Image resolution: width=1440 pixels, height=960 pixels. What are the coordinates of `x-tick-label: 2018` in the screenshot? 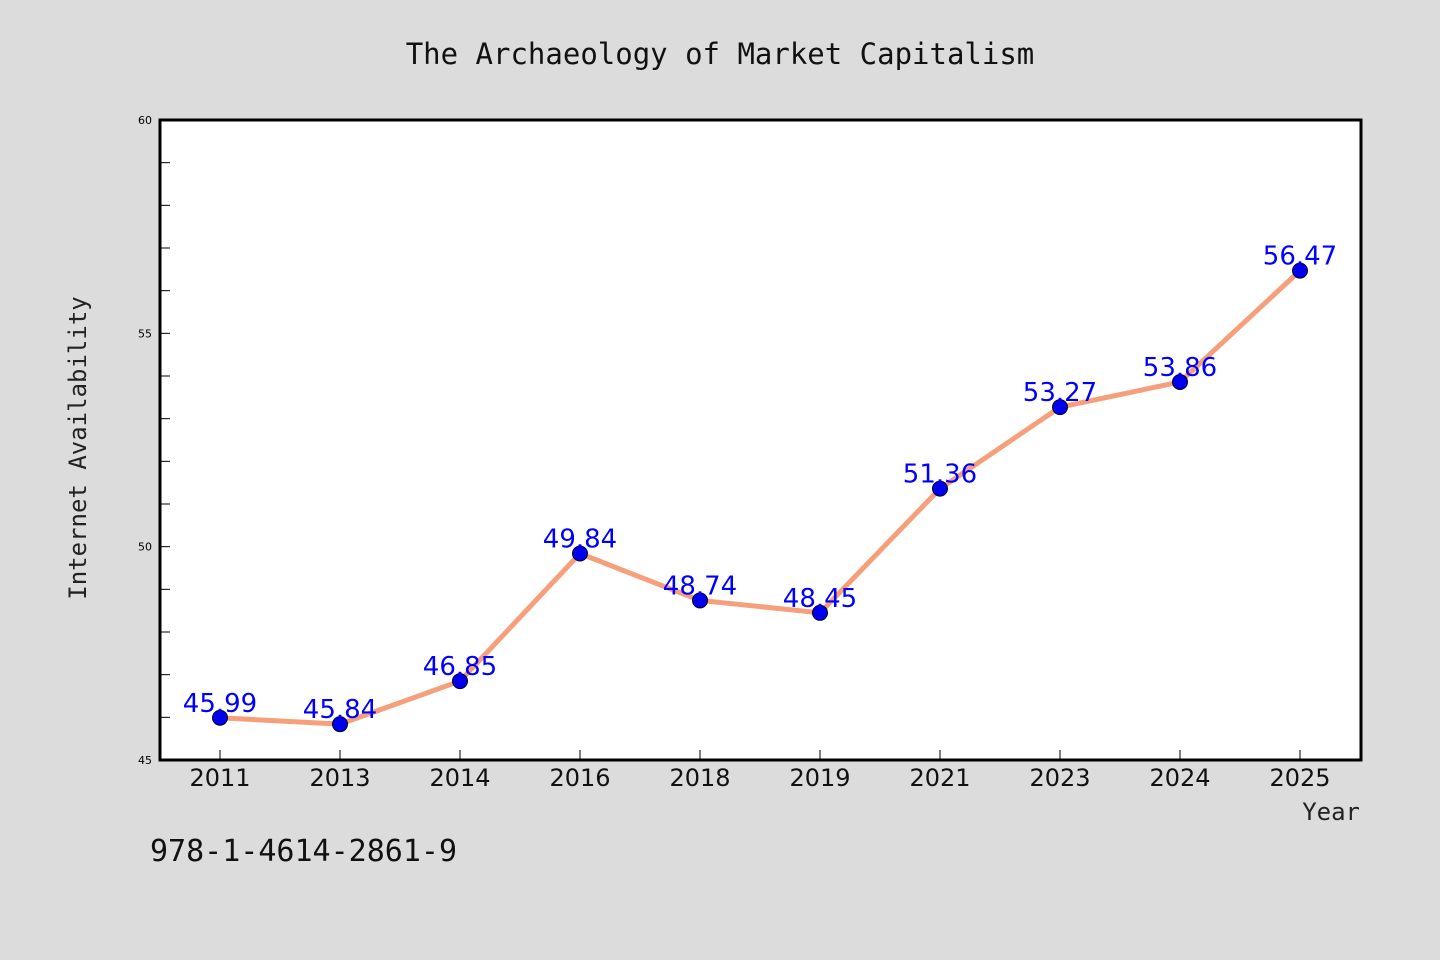 It's located at (699, 778).